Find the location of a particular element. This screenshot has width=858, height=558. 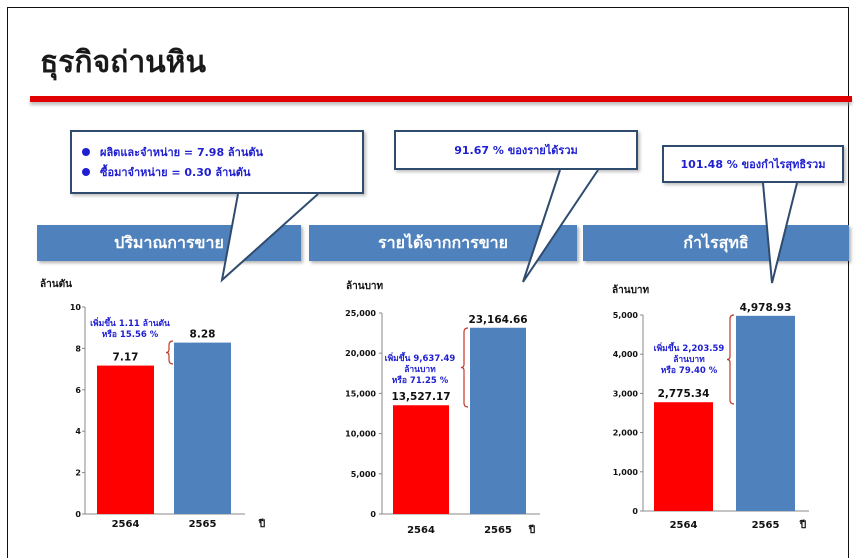

callout-profit-pointer is located at coordinates (780, 233).